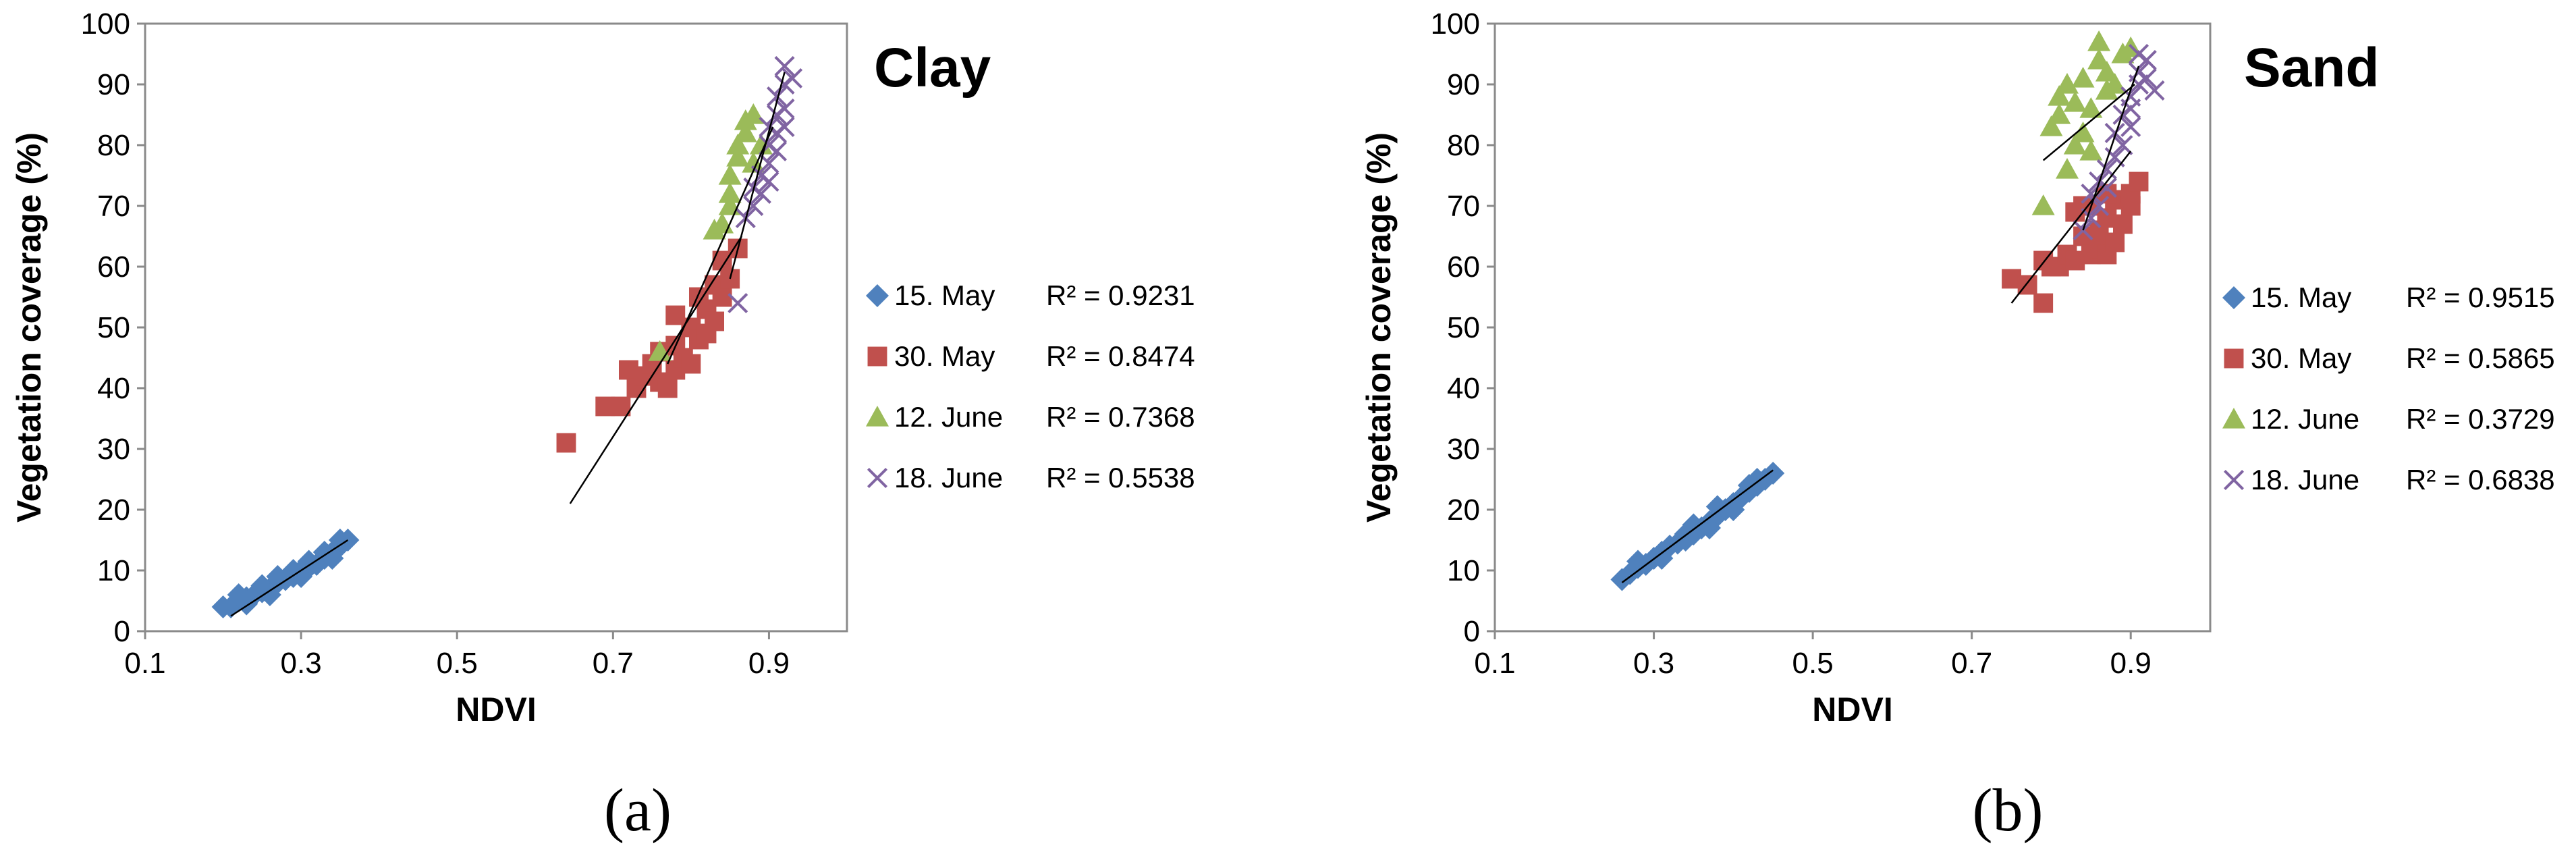 This screenshot has width=2576, height=856. I want to click on y-tick-label: 80, so click(1463, 145).